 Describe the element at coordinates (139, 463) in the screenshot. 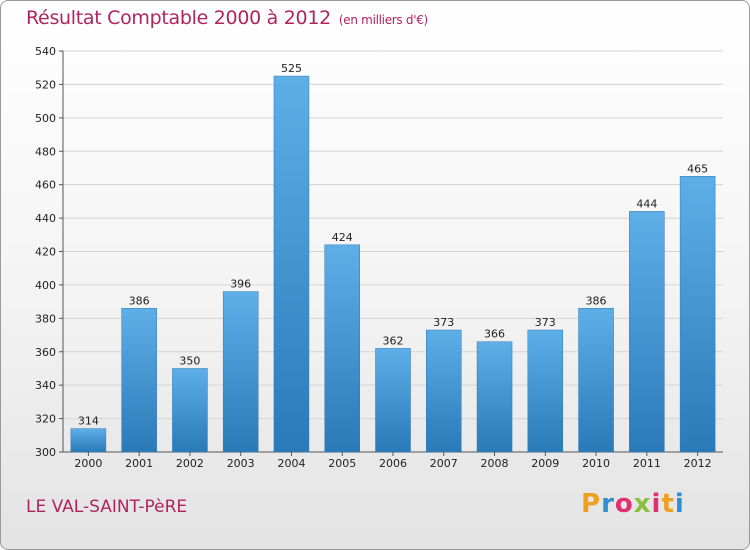

I see `x-tick-label-2001: 2001` at that location.